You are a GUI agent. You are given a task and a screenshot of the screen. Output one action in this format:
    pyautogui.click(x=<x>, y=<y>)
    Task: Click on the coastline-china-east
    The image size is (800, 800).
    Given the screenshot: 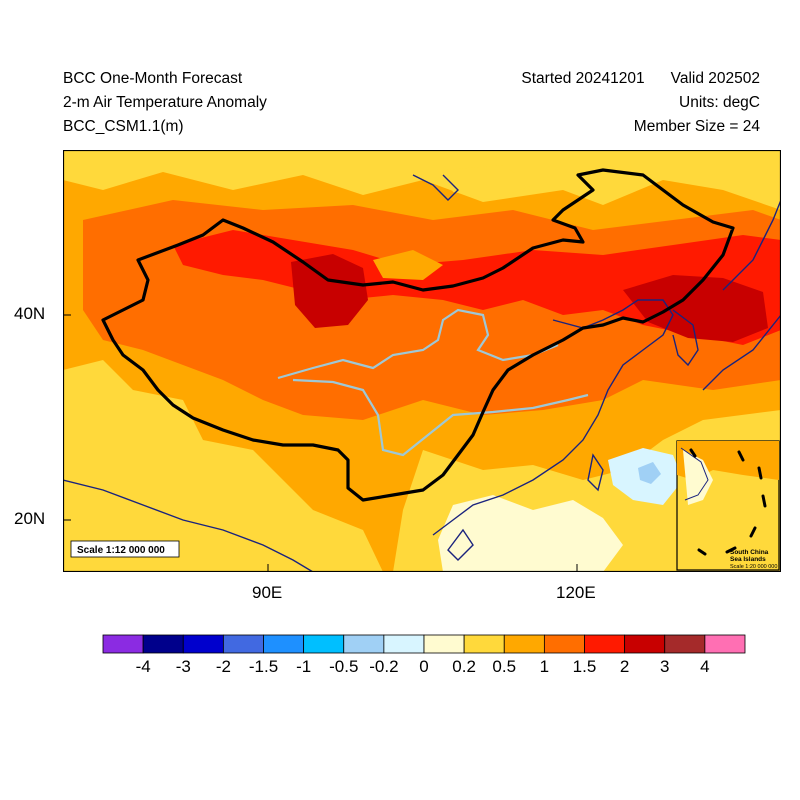 What is the action you would take?
    pyautogui.click(x=553, y=417)
    